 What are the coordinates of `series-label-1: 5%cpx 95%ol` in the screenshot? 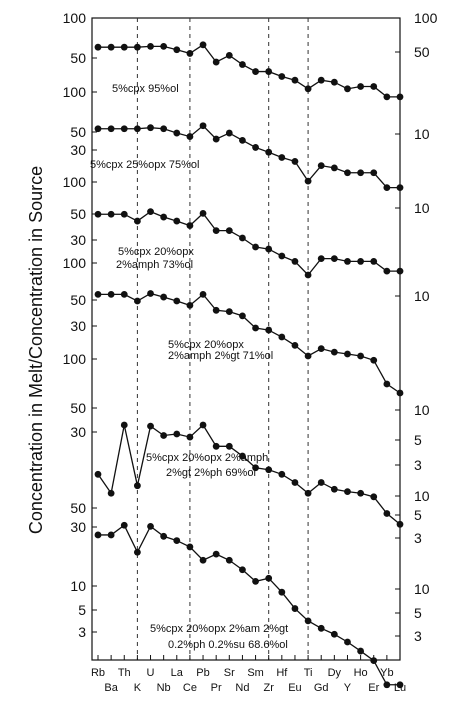 It's located at (145, 89).